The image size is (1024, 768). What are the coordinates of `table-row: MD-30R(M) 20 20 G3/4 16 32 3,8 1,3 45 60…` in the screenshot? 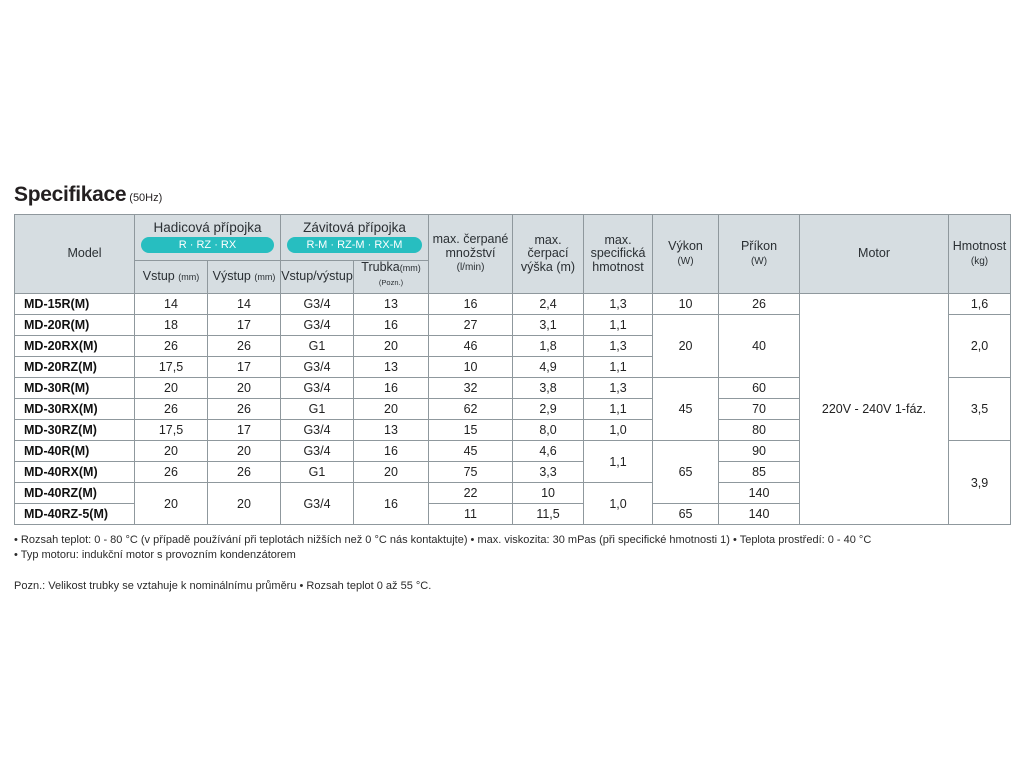 It's located at (513, 409).